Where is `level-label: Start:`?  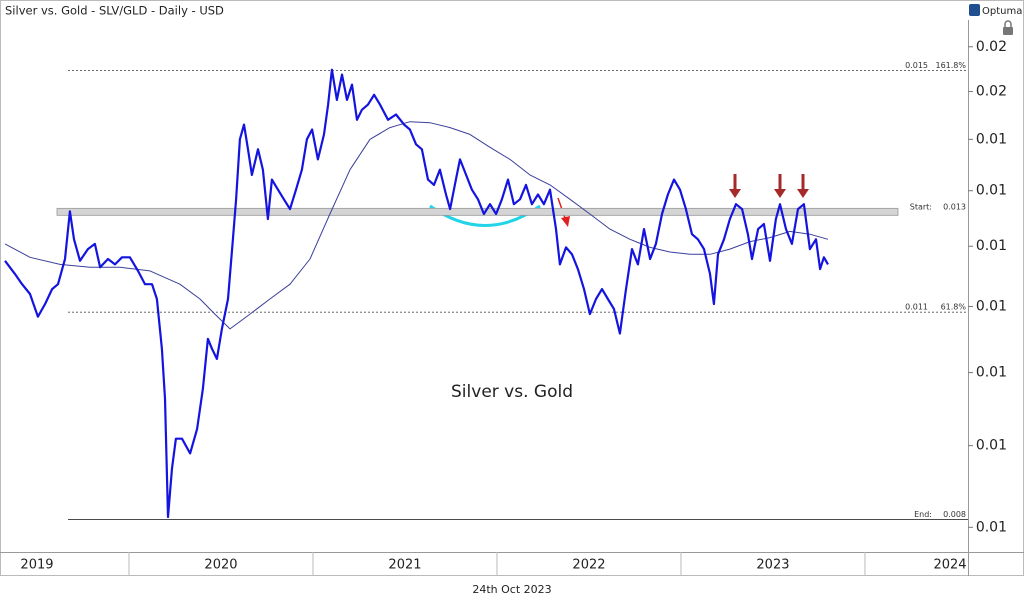
level-label: Start: is located at coordinates (921, 206).